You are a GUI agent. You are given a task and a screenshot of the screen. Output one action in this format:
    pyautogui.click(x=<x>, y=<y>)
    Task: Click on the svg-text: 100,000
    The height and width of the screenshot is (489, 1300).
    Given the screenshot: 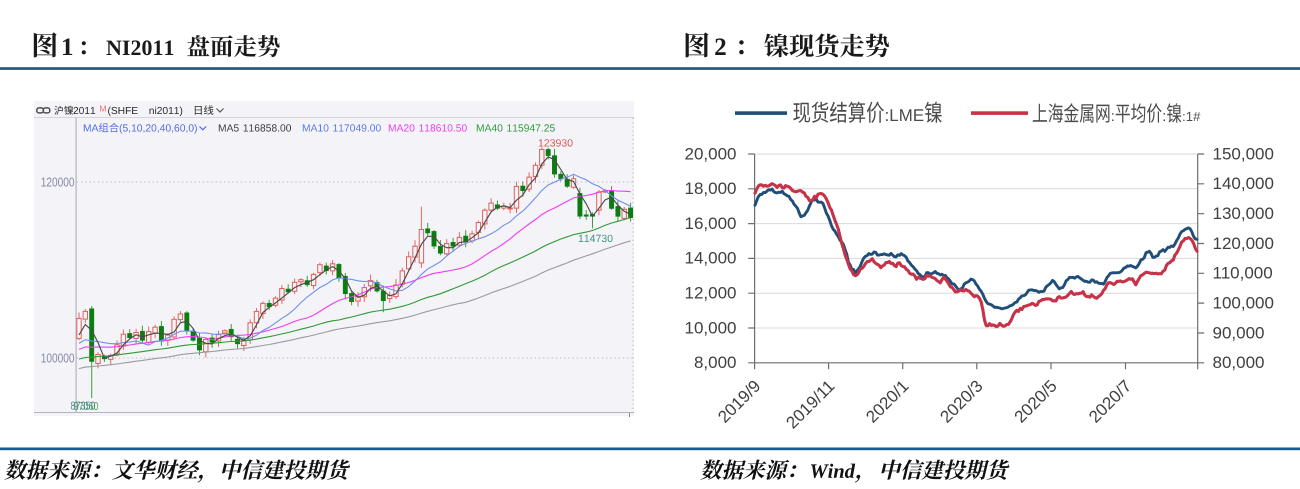 What is the action you would take?
    pyautogui.click(x=1243, y=302)
    